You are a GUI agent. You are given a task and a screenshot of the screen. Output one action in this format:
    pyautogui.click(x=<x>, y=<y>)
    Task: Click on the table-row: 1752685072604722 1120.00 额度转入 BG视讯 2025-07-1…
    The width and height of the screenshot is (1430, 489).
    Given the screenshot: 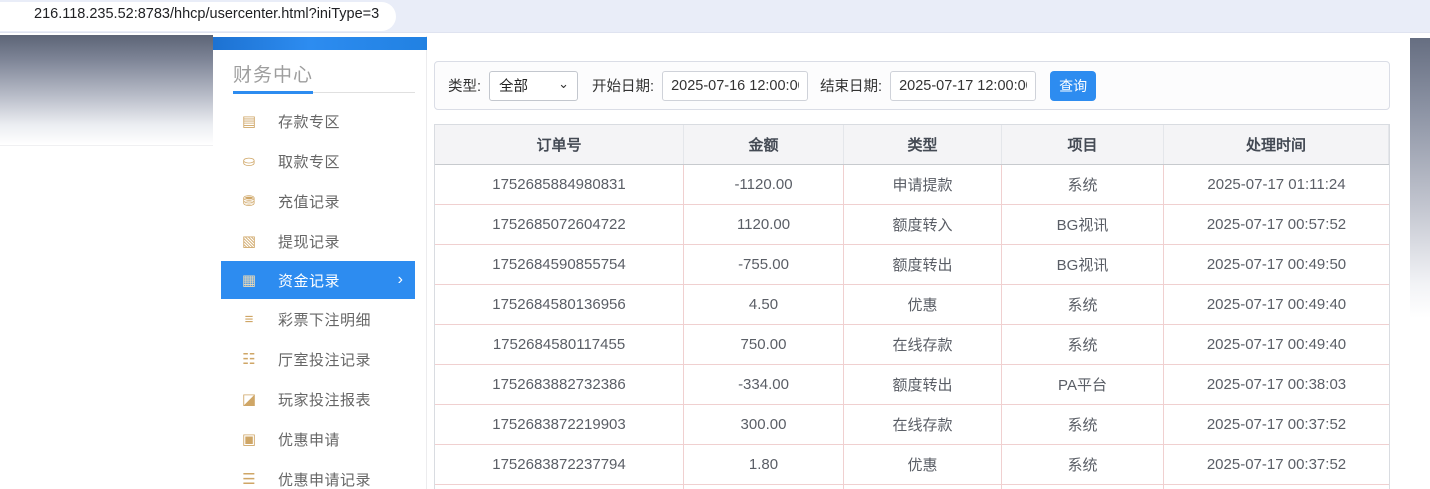 What is the action you would take?
    pyautogui.click(x=912, y=225)
    